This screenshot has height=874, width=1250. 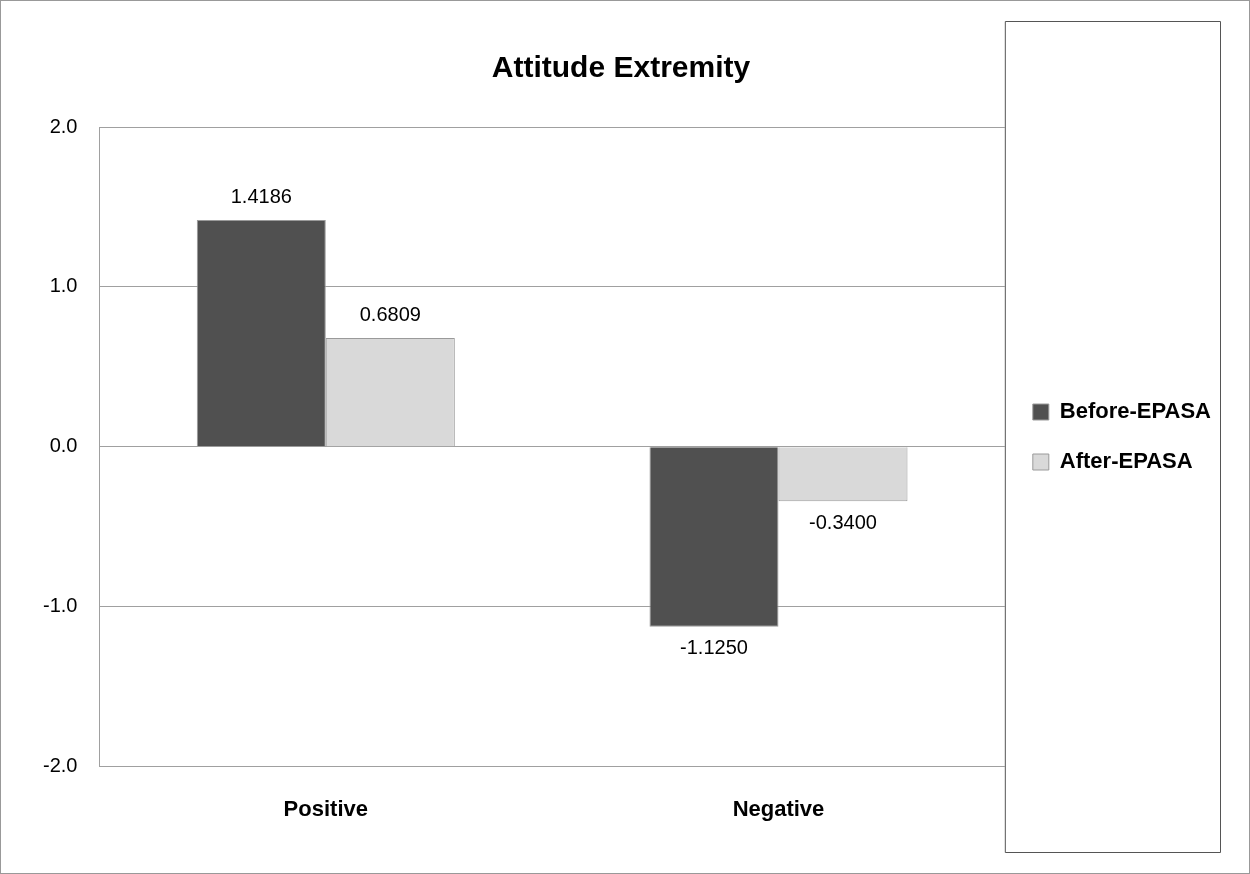 What do you see at coordinates (63, 285) in the screenshot?
I see `y-tick-label: 1.0` at bounding box center [63, 285].